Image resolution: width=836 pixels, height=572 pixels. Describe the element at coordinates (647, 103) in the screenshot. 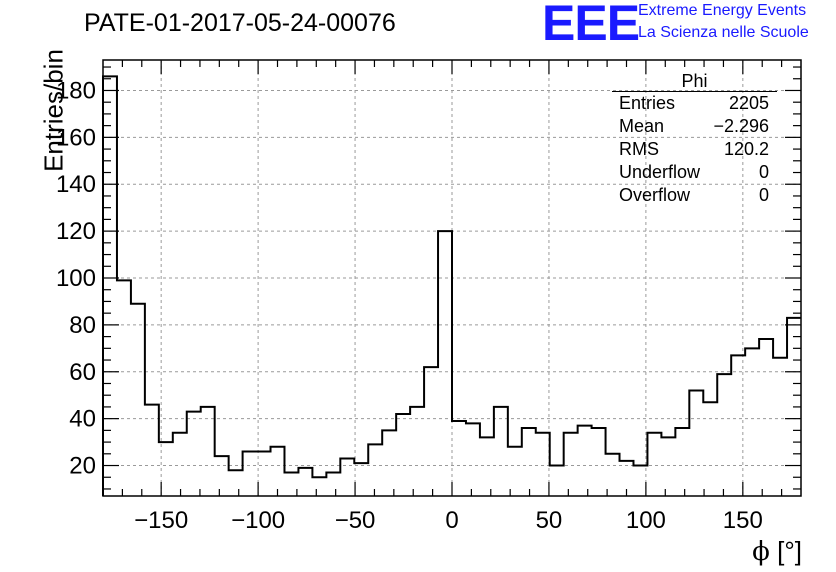

I see `stats-label: Entries` at that location.